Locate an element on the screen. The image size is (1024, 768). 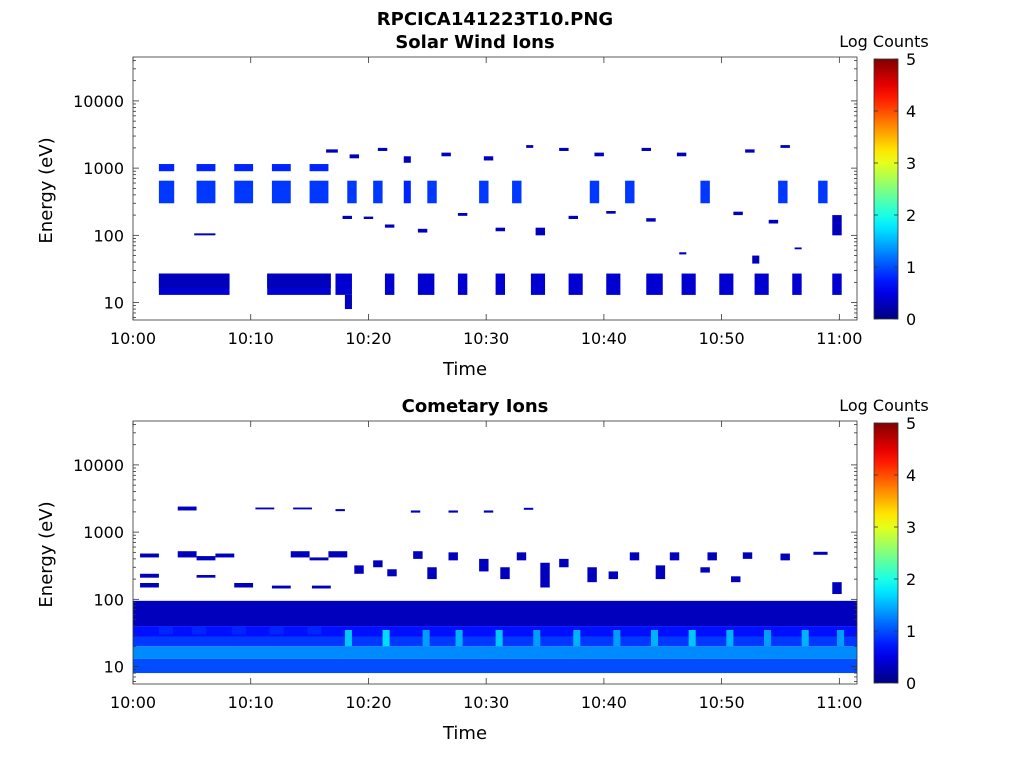
colorbar-tick-label: 0 is located at coordinates (911, 683).